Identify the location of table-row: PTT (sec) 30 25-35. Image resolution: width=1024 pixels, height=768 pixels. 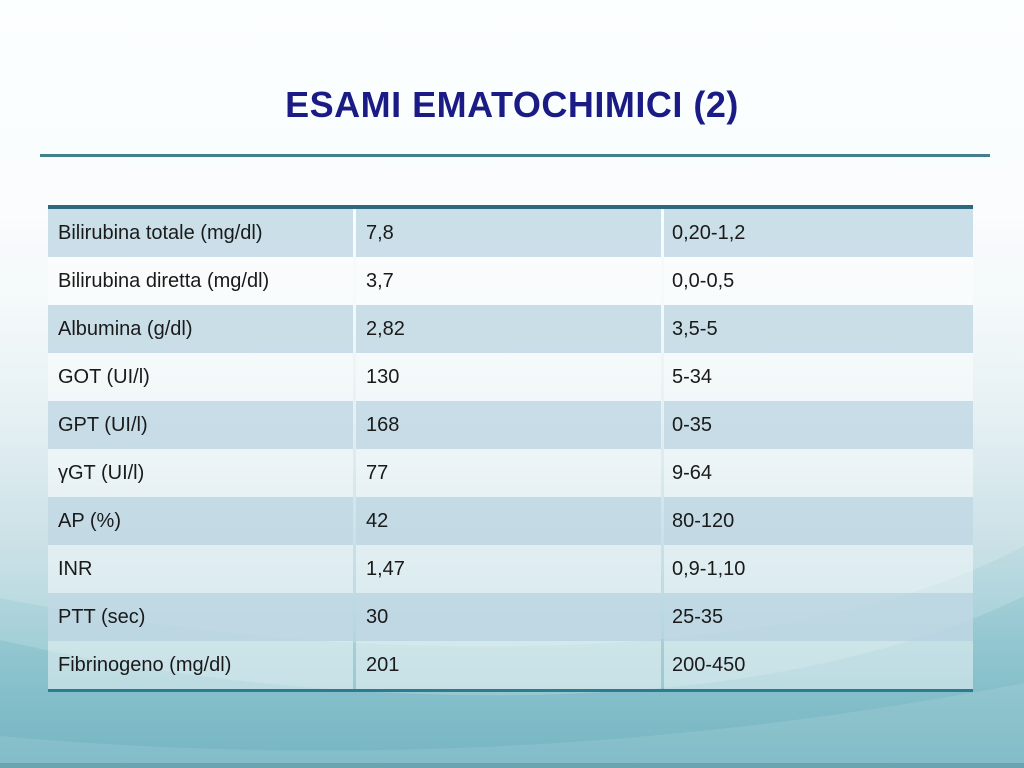
(510, 617).